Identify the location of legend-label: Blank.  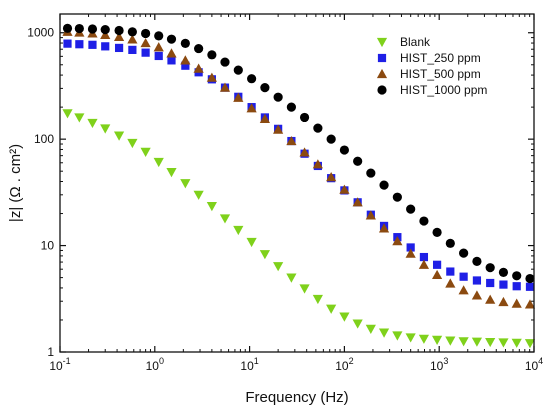
(415, 42).